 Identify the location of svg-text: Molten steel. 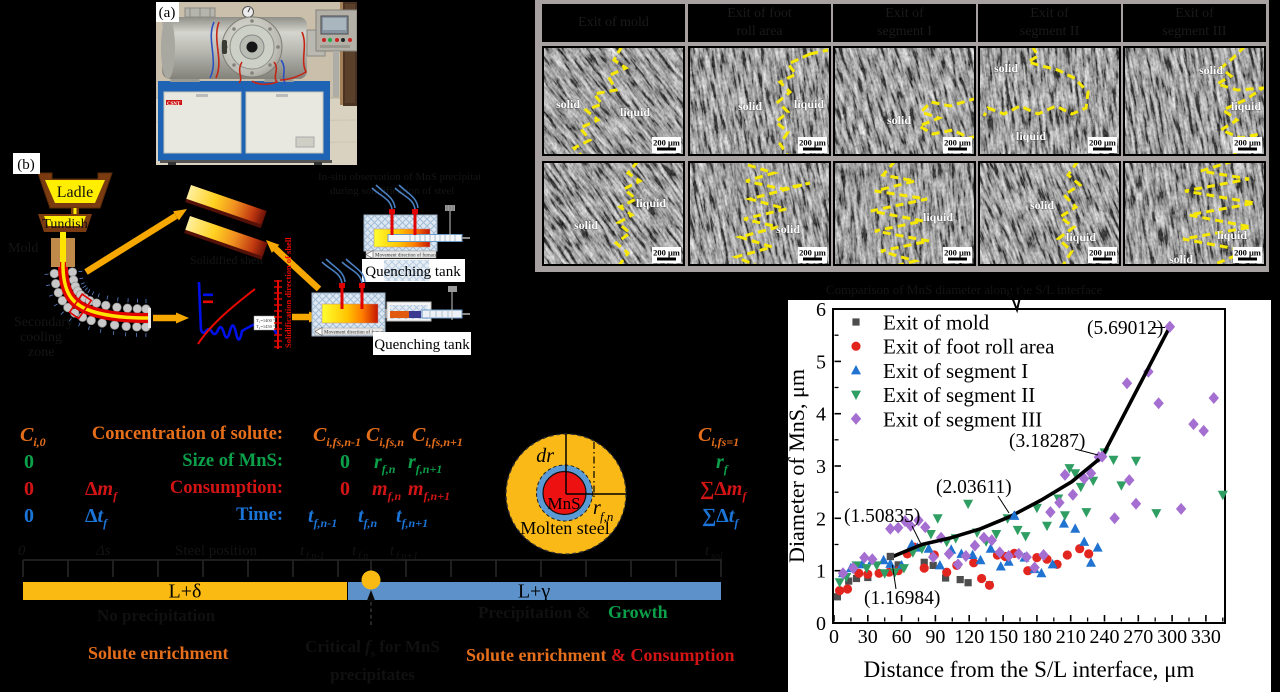
(564, 528).